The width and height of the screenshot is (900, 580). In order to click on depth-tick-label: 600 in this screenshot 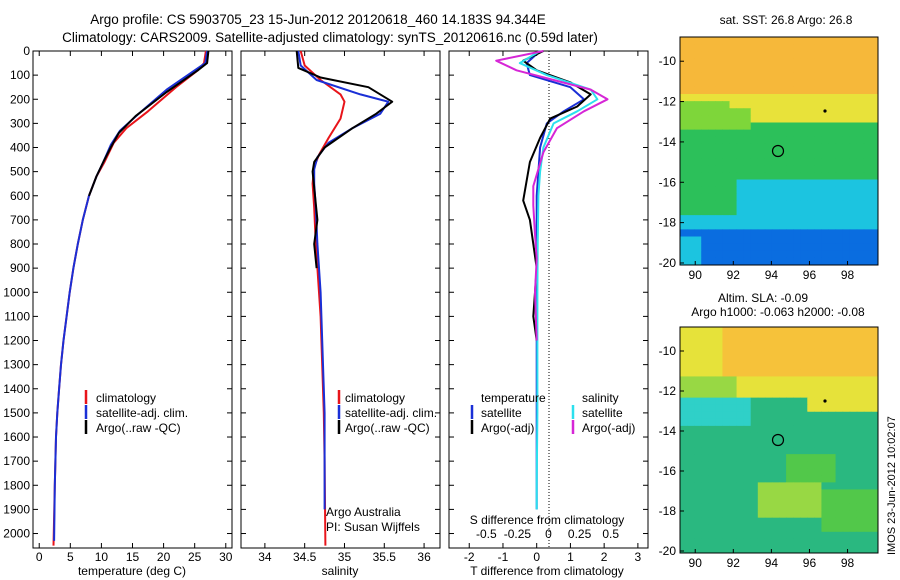, I will do `click(20, 196)`.